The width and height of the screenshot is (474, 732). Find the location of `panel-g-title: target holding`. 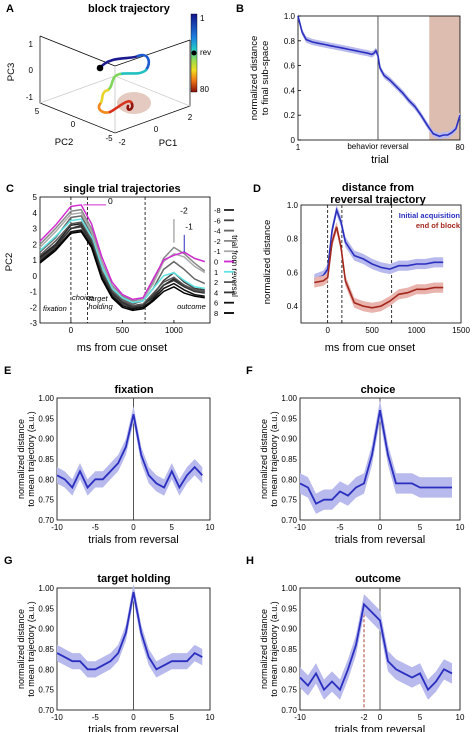

panel-g-title: target holding is located at coordinates (133, 579).